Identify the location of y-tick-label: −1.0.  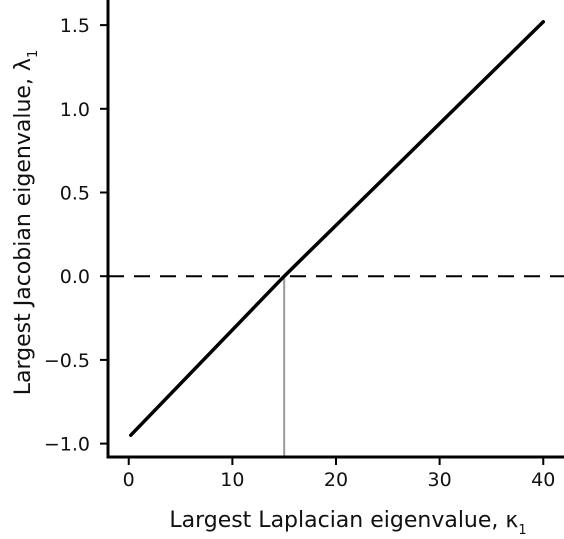
(67, 445).